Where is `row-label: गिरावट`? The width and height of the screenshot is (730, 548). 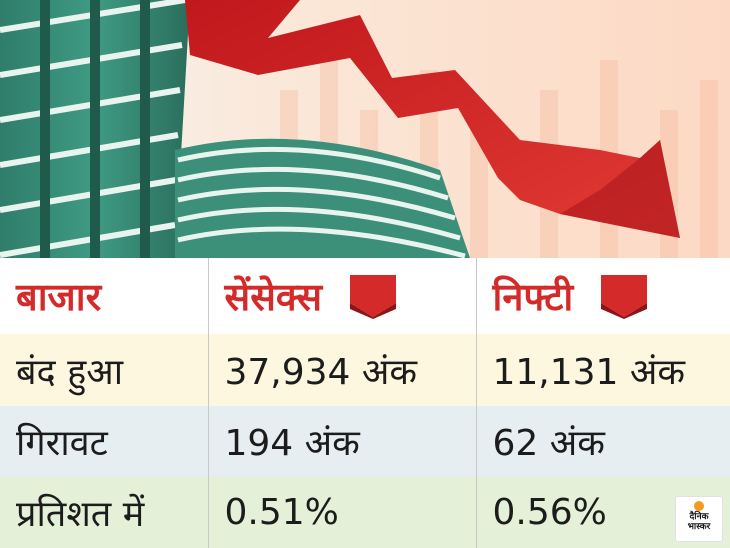 row-label: गिरावट is located at coordinates (104, 441).